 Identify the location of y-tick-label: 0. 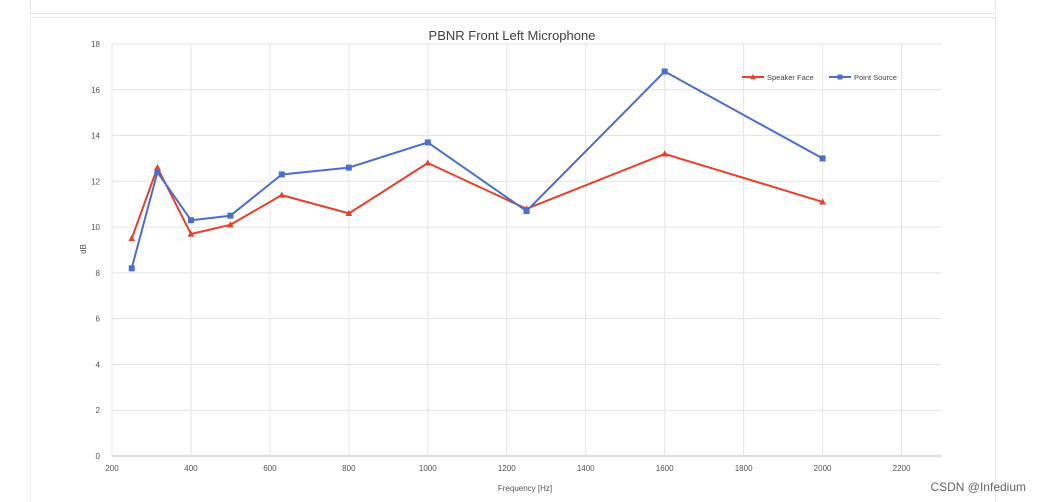
(98, 456).